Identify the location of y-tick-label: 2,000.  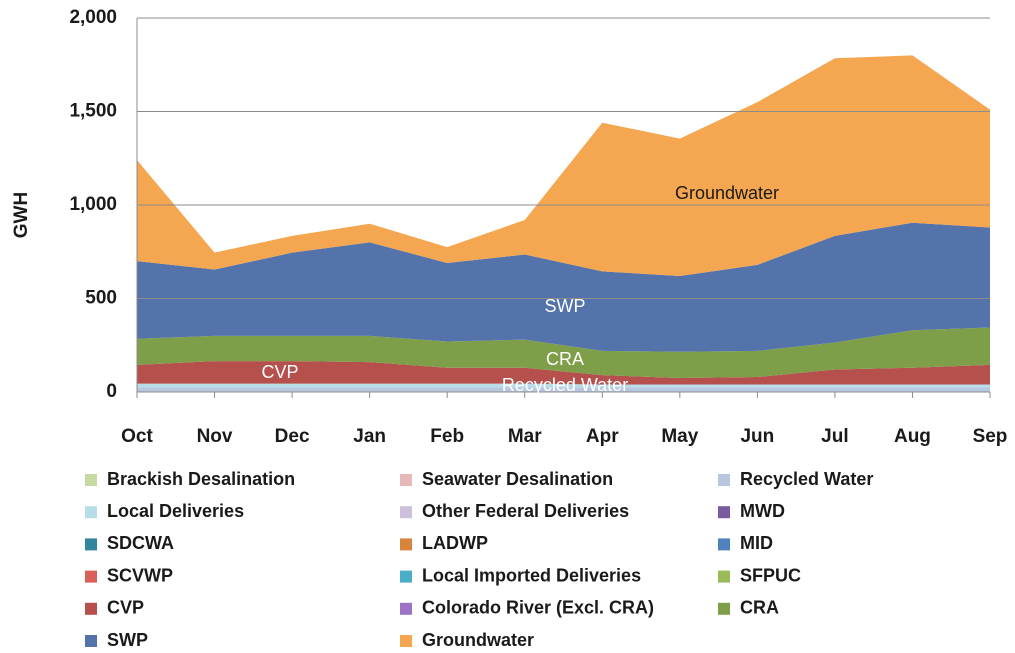
(93, 17).